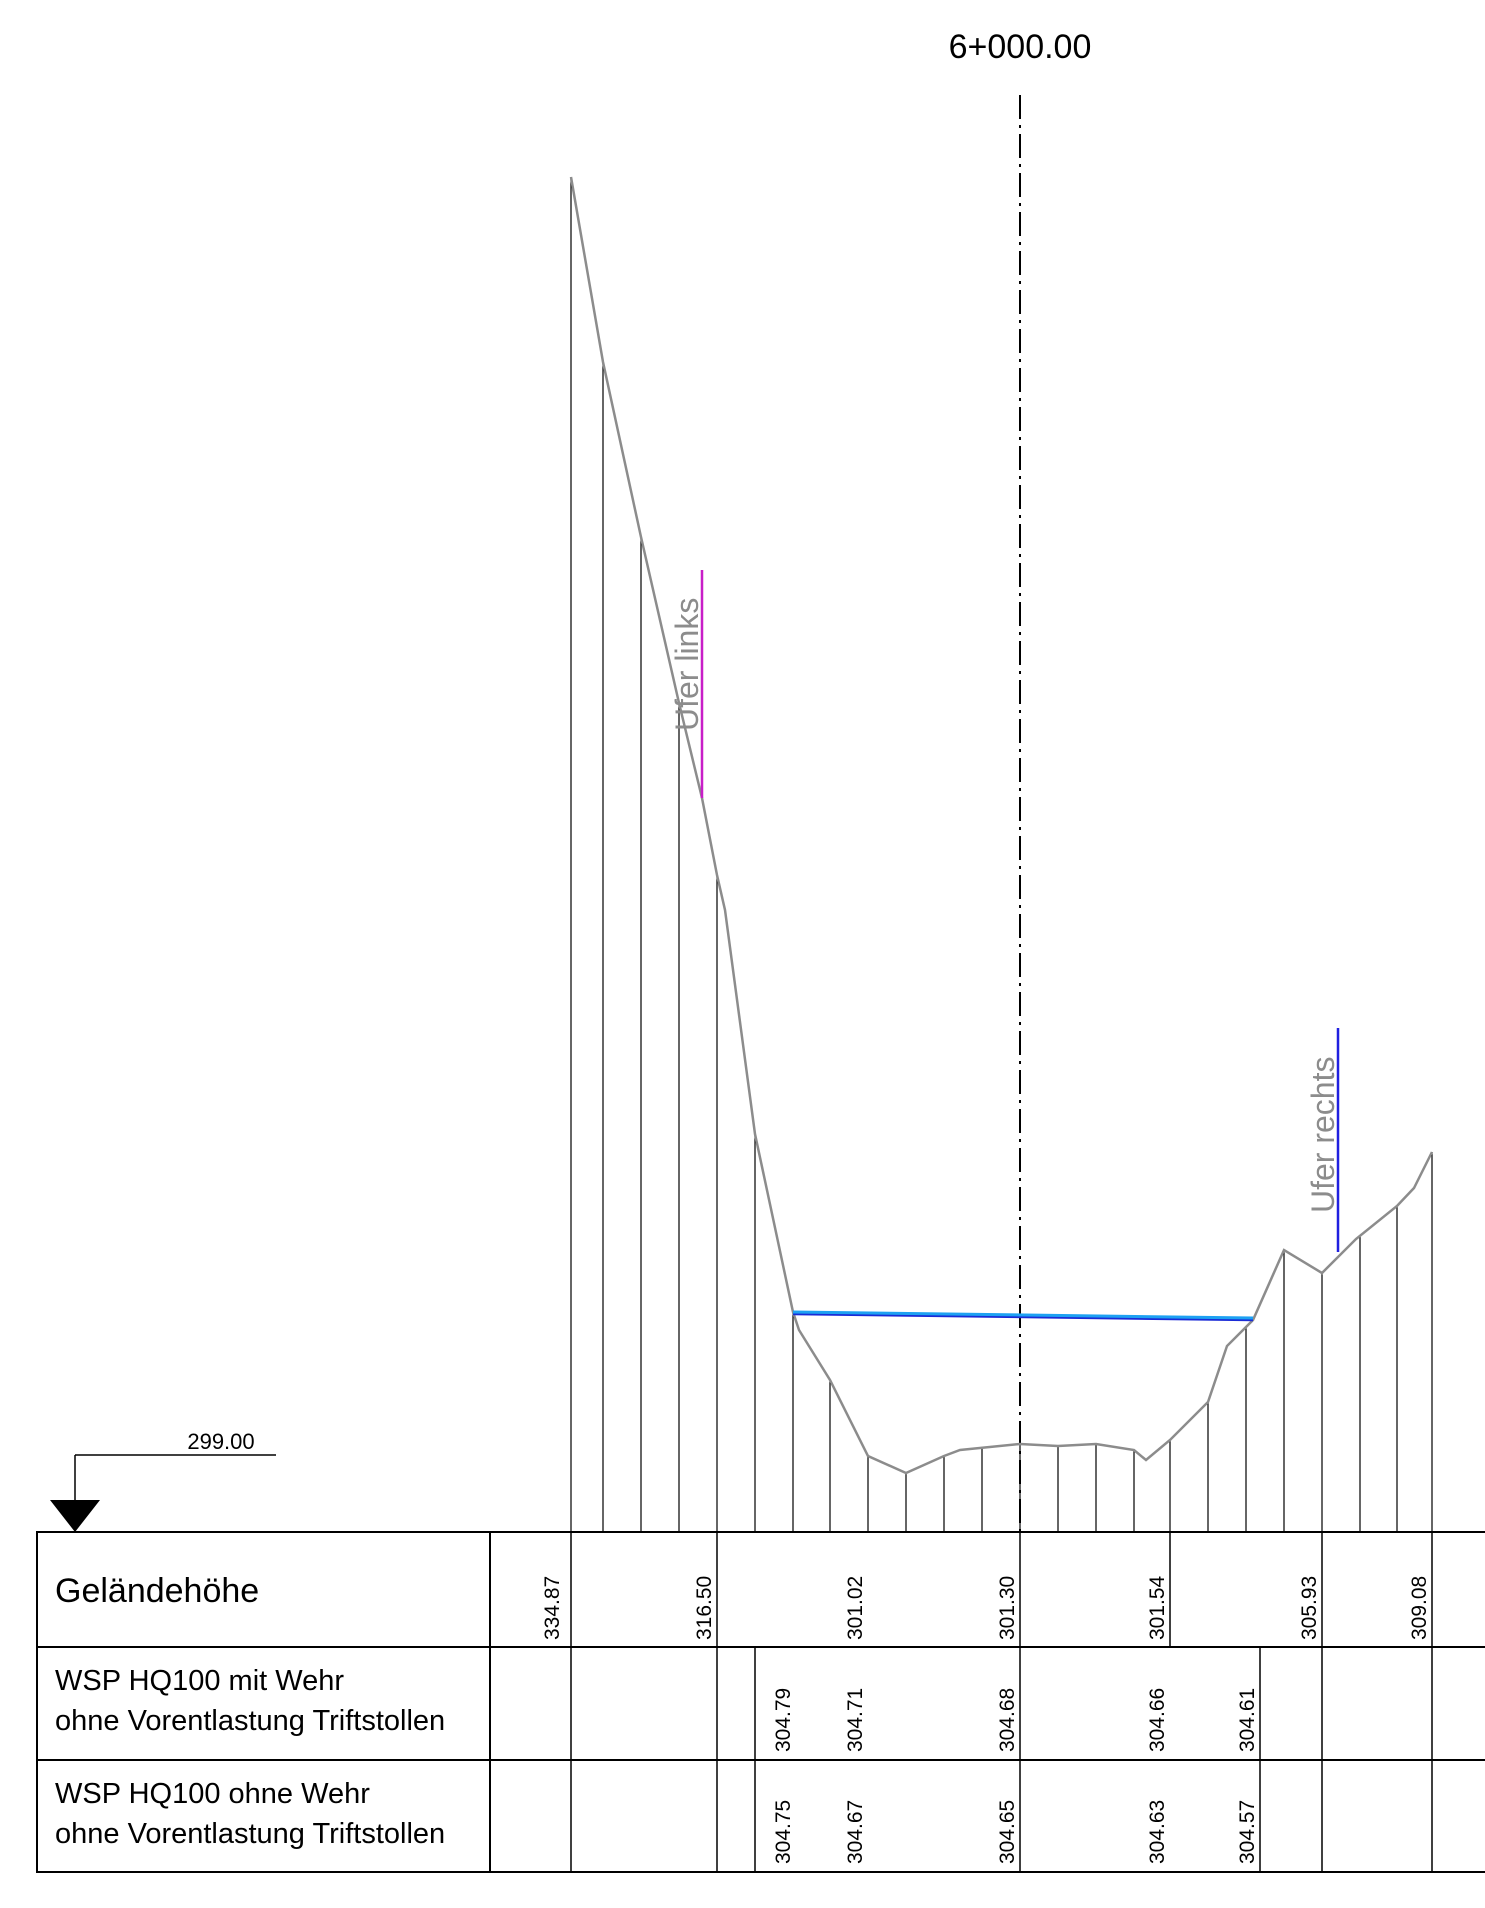 The width and height of the screenshot is (1485, 1908). What do you see at coordinates (1247, 1832) in the screenshot?
I see `table-value: 304.57` at bounding box center [1247, 1832].